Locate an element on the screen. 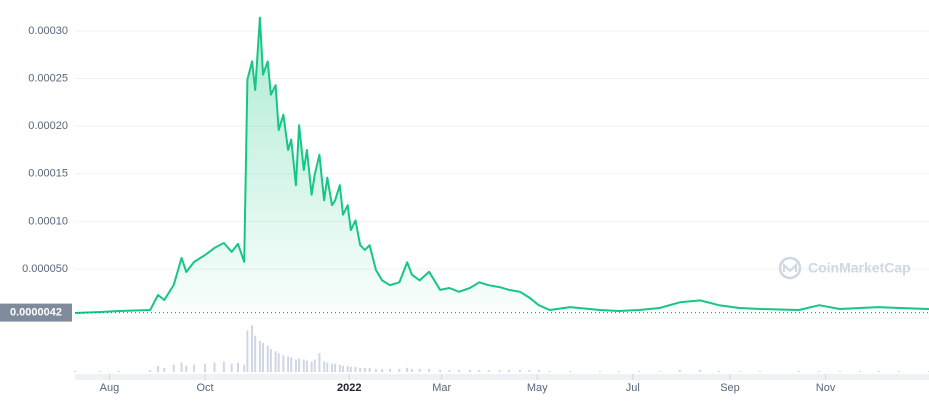  y-tick-label: 0.00015 is located at coordinates (48, 174).